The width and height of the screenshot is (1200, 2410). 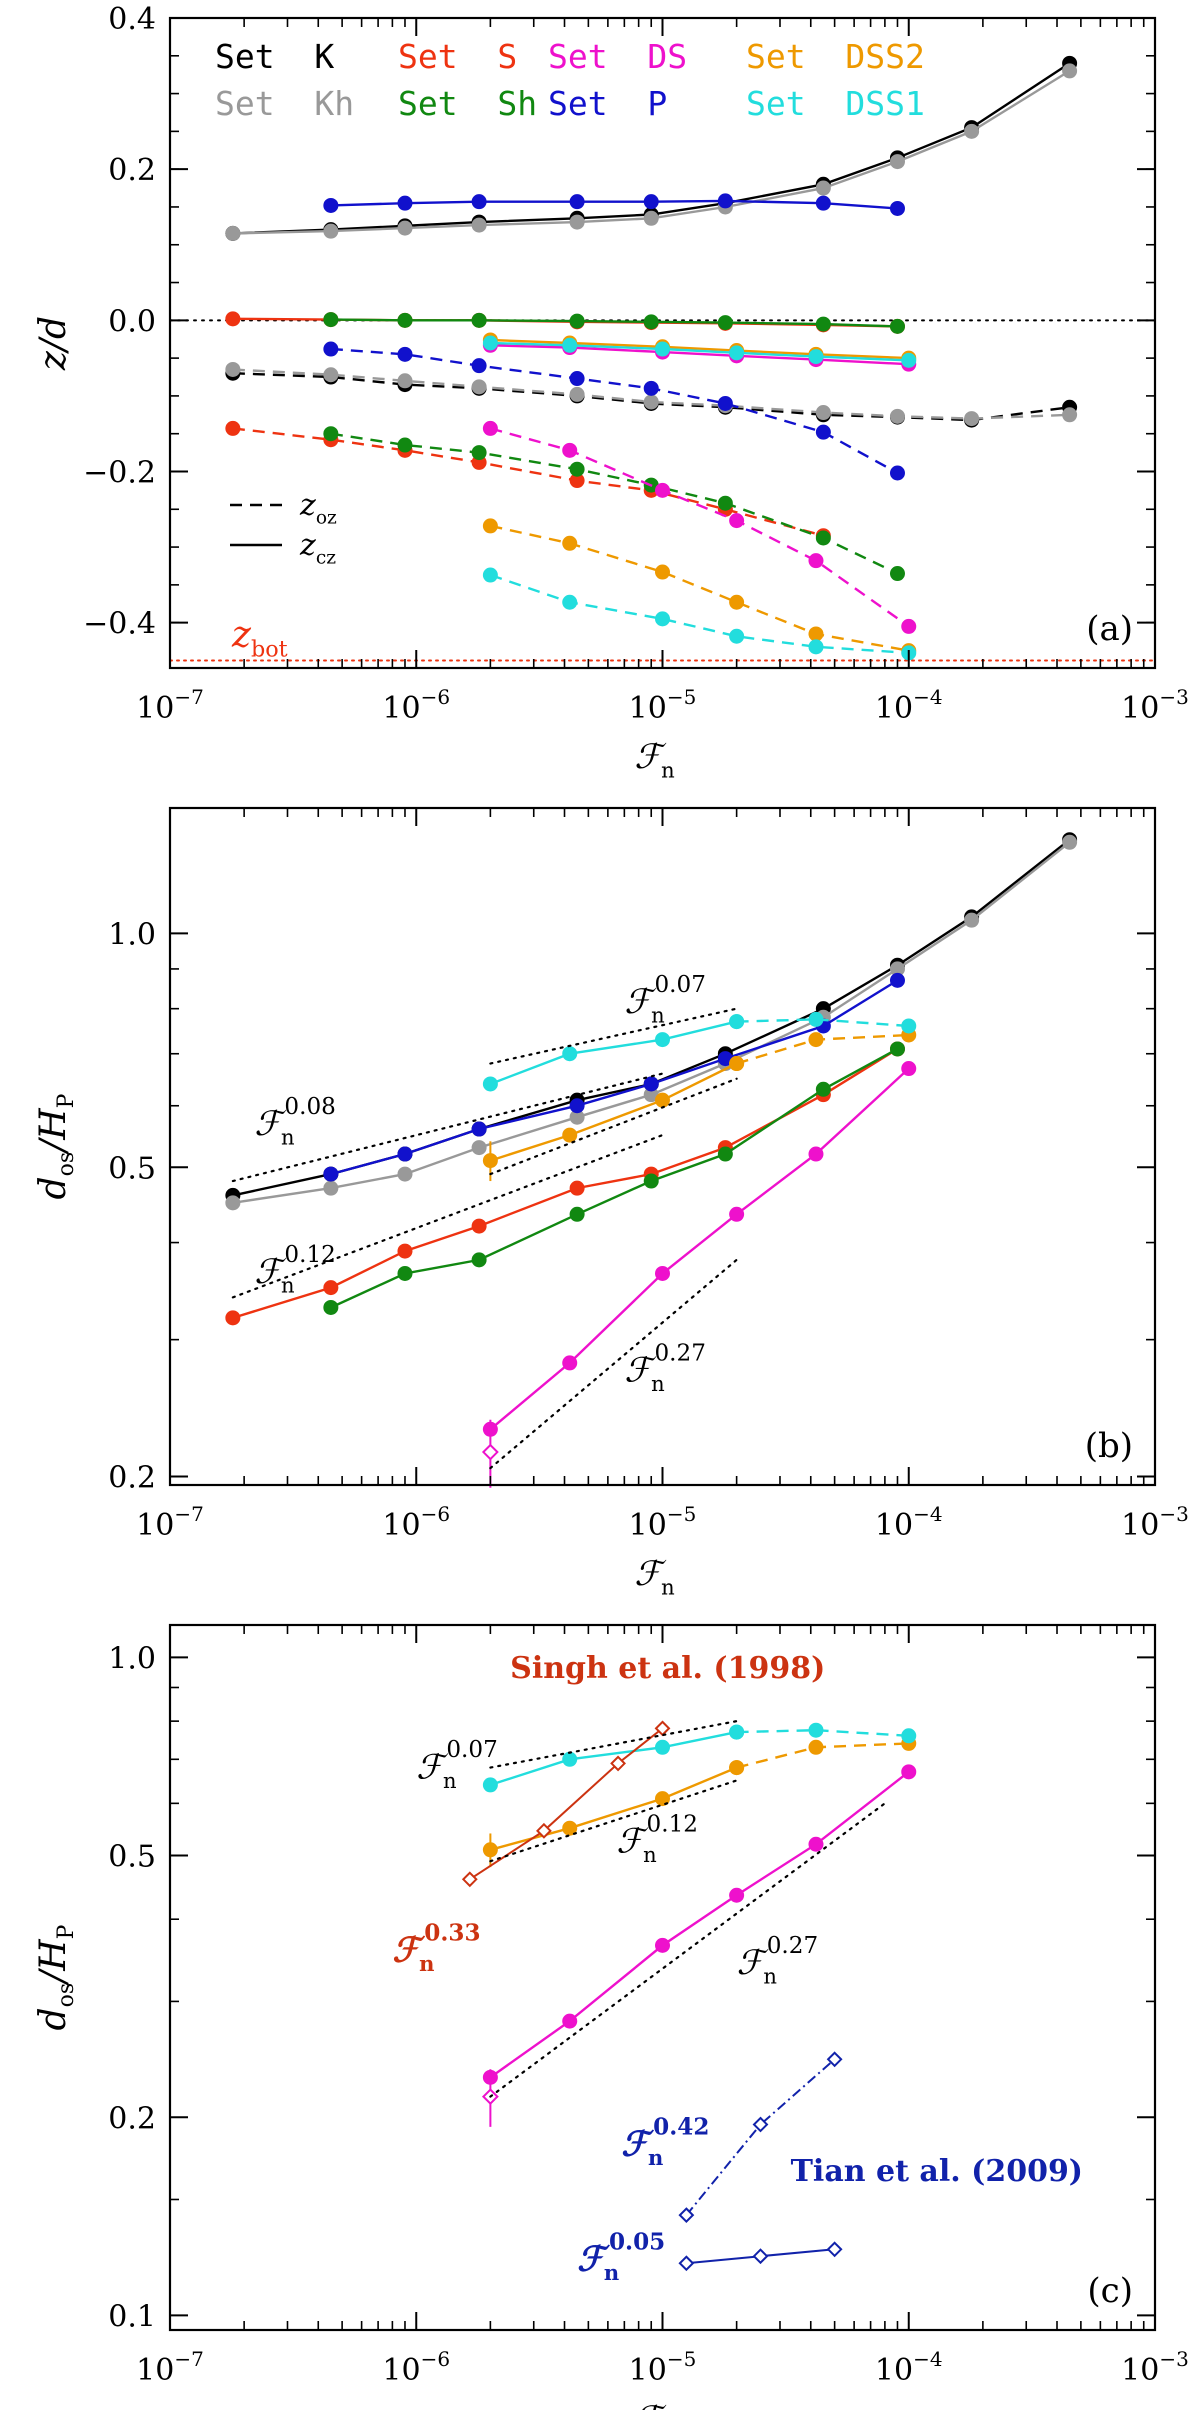 What do you see at coordinates (663, 1522) in the screenshot?
I see `x-tick-label: 10⁻⁵` at bounding box center [663, 1522].